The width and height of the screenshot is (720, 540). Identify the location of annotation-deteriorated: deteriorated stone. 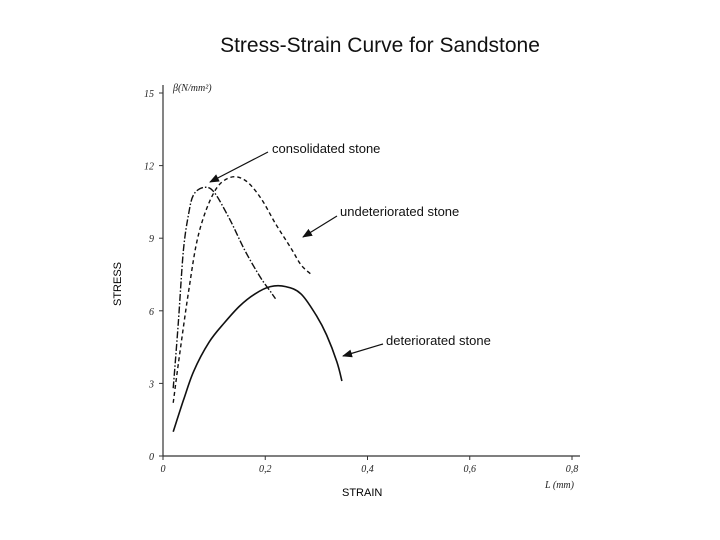
(438, 340).